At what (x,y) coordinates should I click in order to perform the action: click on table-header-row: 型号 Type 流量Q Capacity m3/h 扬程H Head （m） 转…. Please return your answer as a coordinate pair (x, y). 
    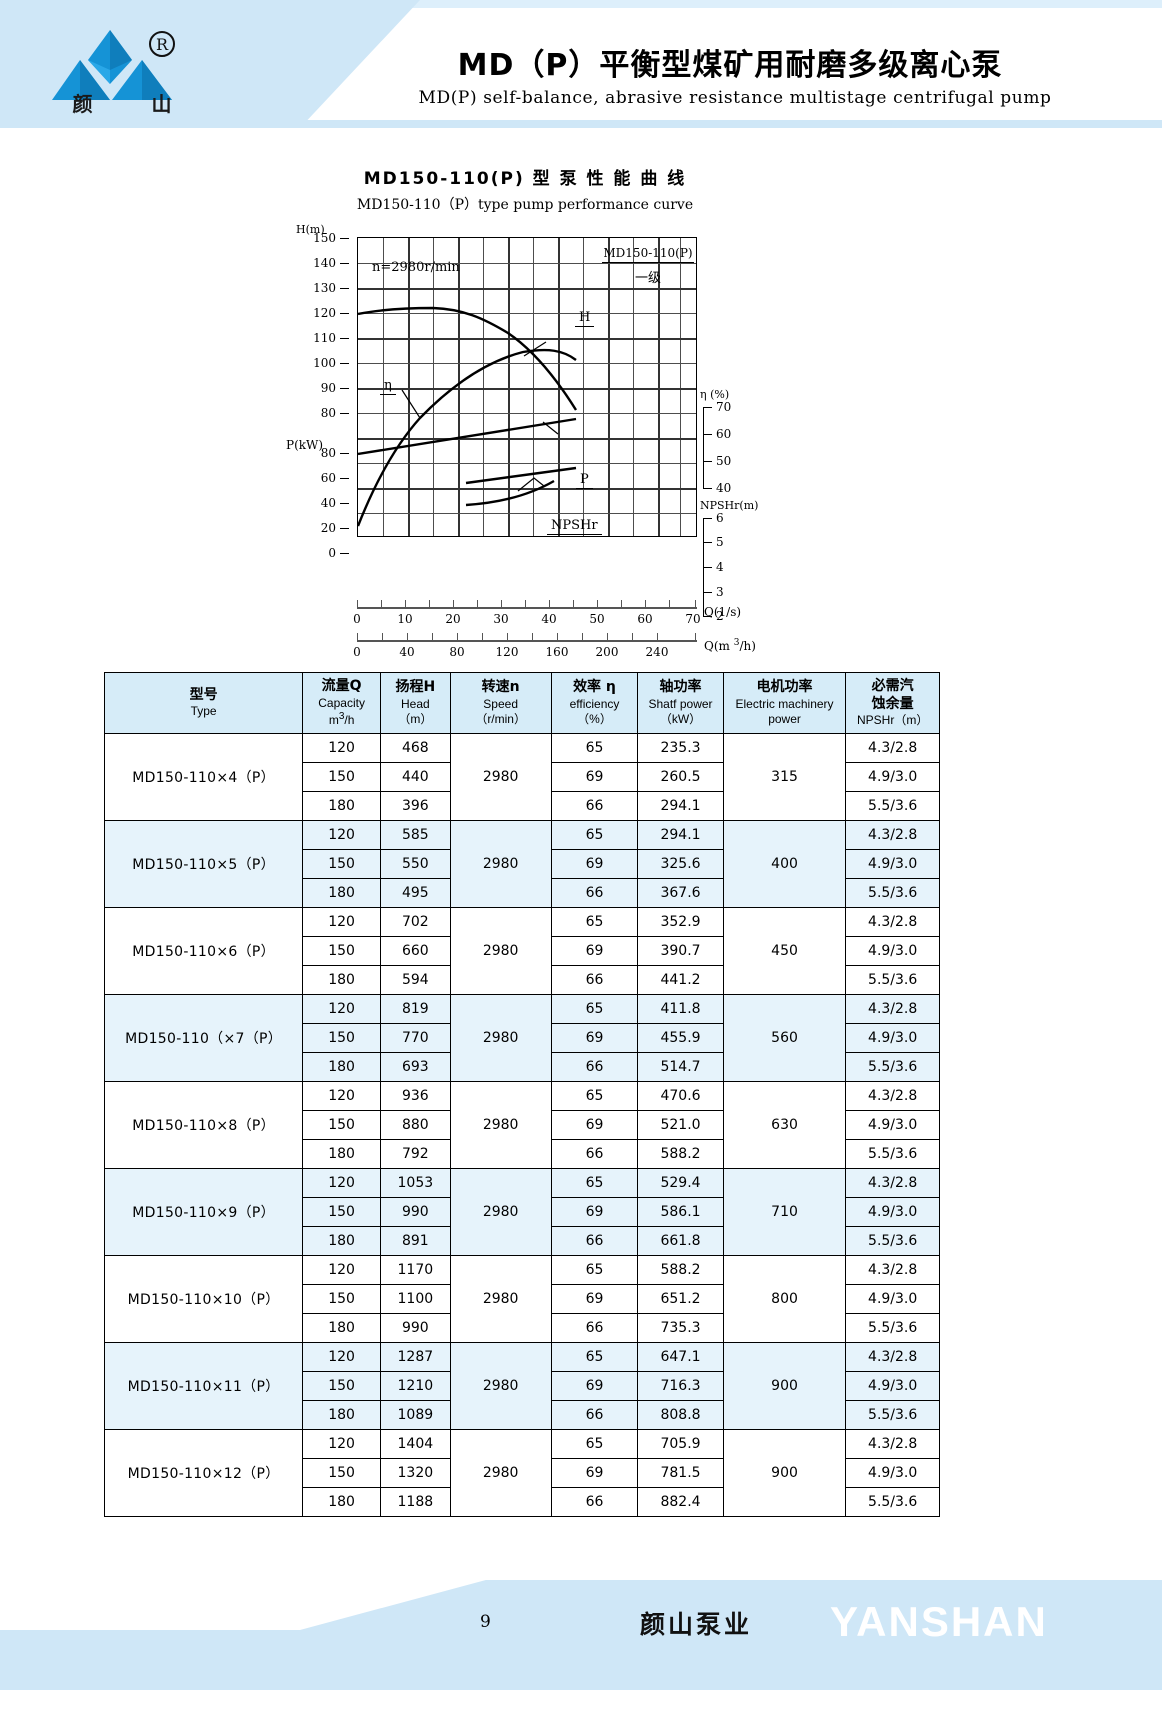
    Looking at the image, I should click on (521, 703).